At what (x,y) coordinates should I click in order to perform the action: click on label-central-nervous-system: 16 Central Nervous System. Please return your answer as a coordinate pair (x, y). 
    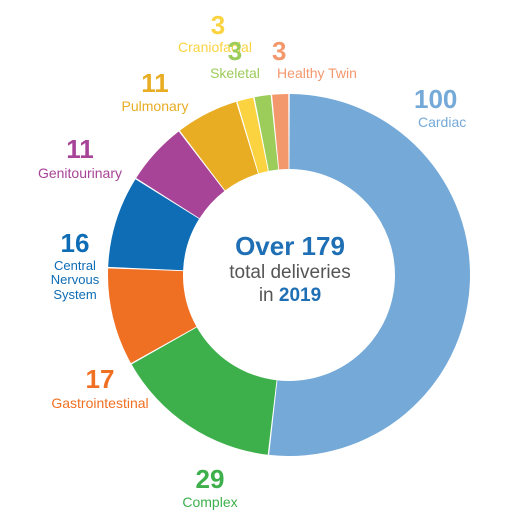
    Looking at the image, I should click on (75, 266).